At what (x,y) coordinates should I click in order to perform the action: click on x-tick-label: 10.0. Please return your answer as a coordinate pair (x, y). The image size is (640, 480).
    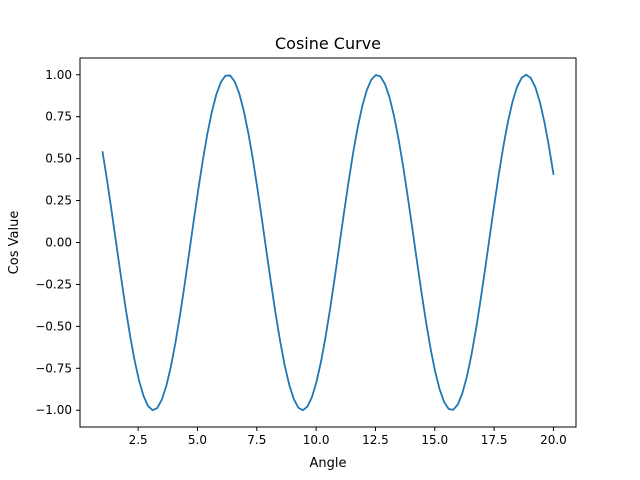
    Looking at the image, I should click on (316, 440).